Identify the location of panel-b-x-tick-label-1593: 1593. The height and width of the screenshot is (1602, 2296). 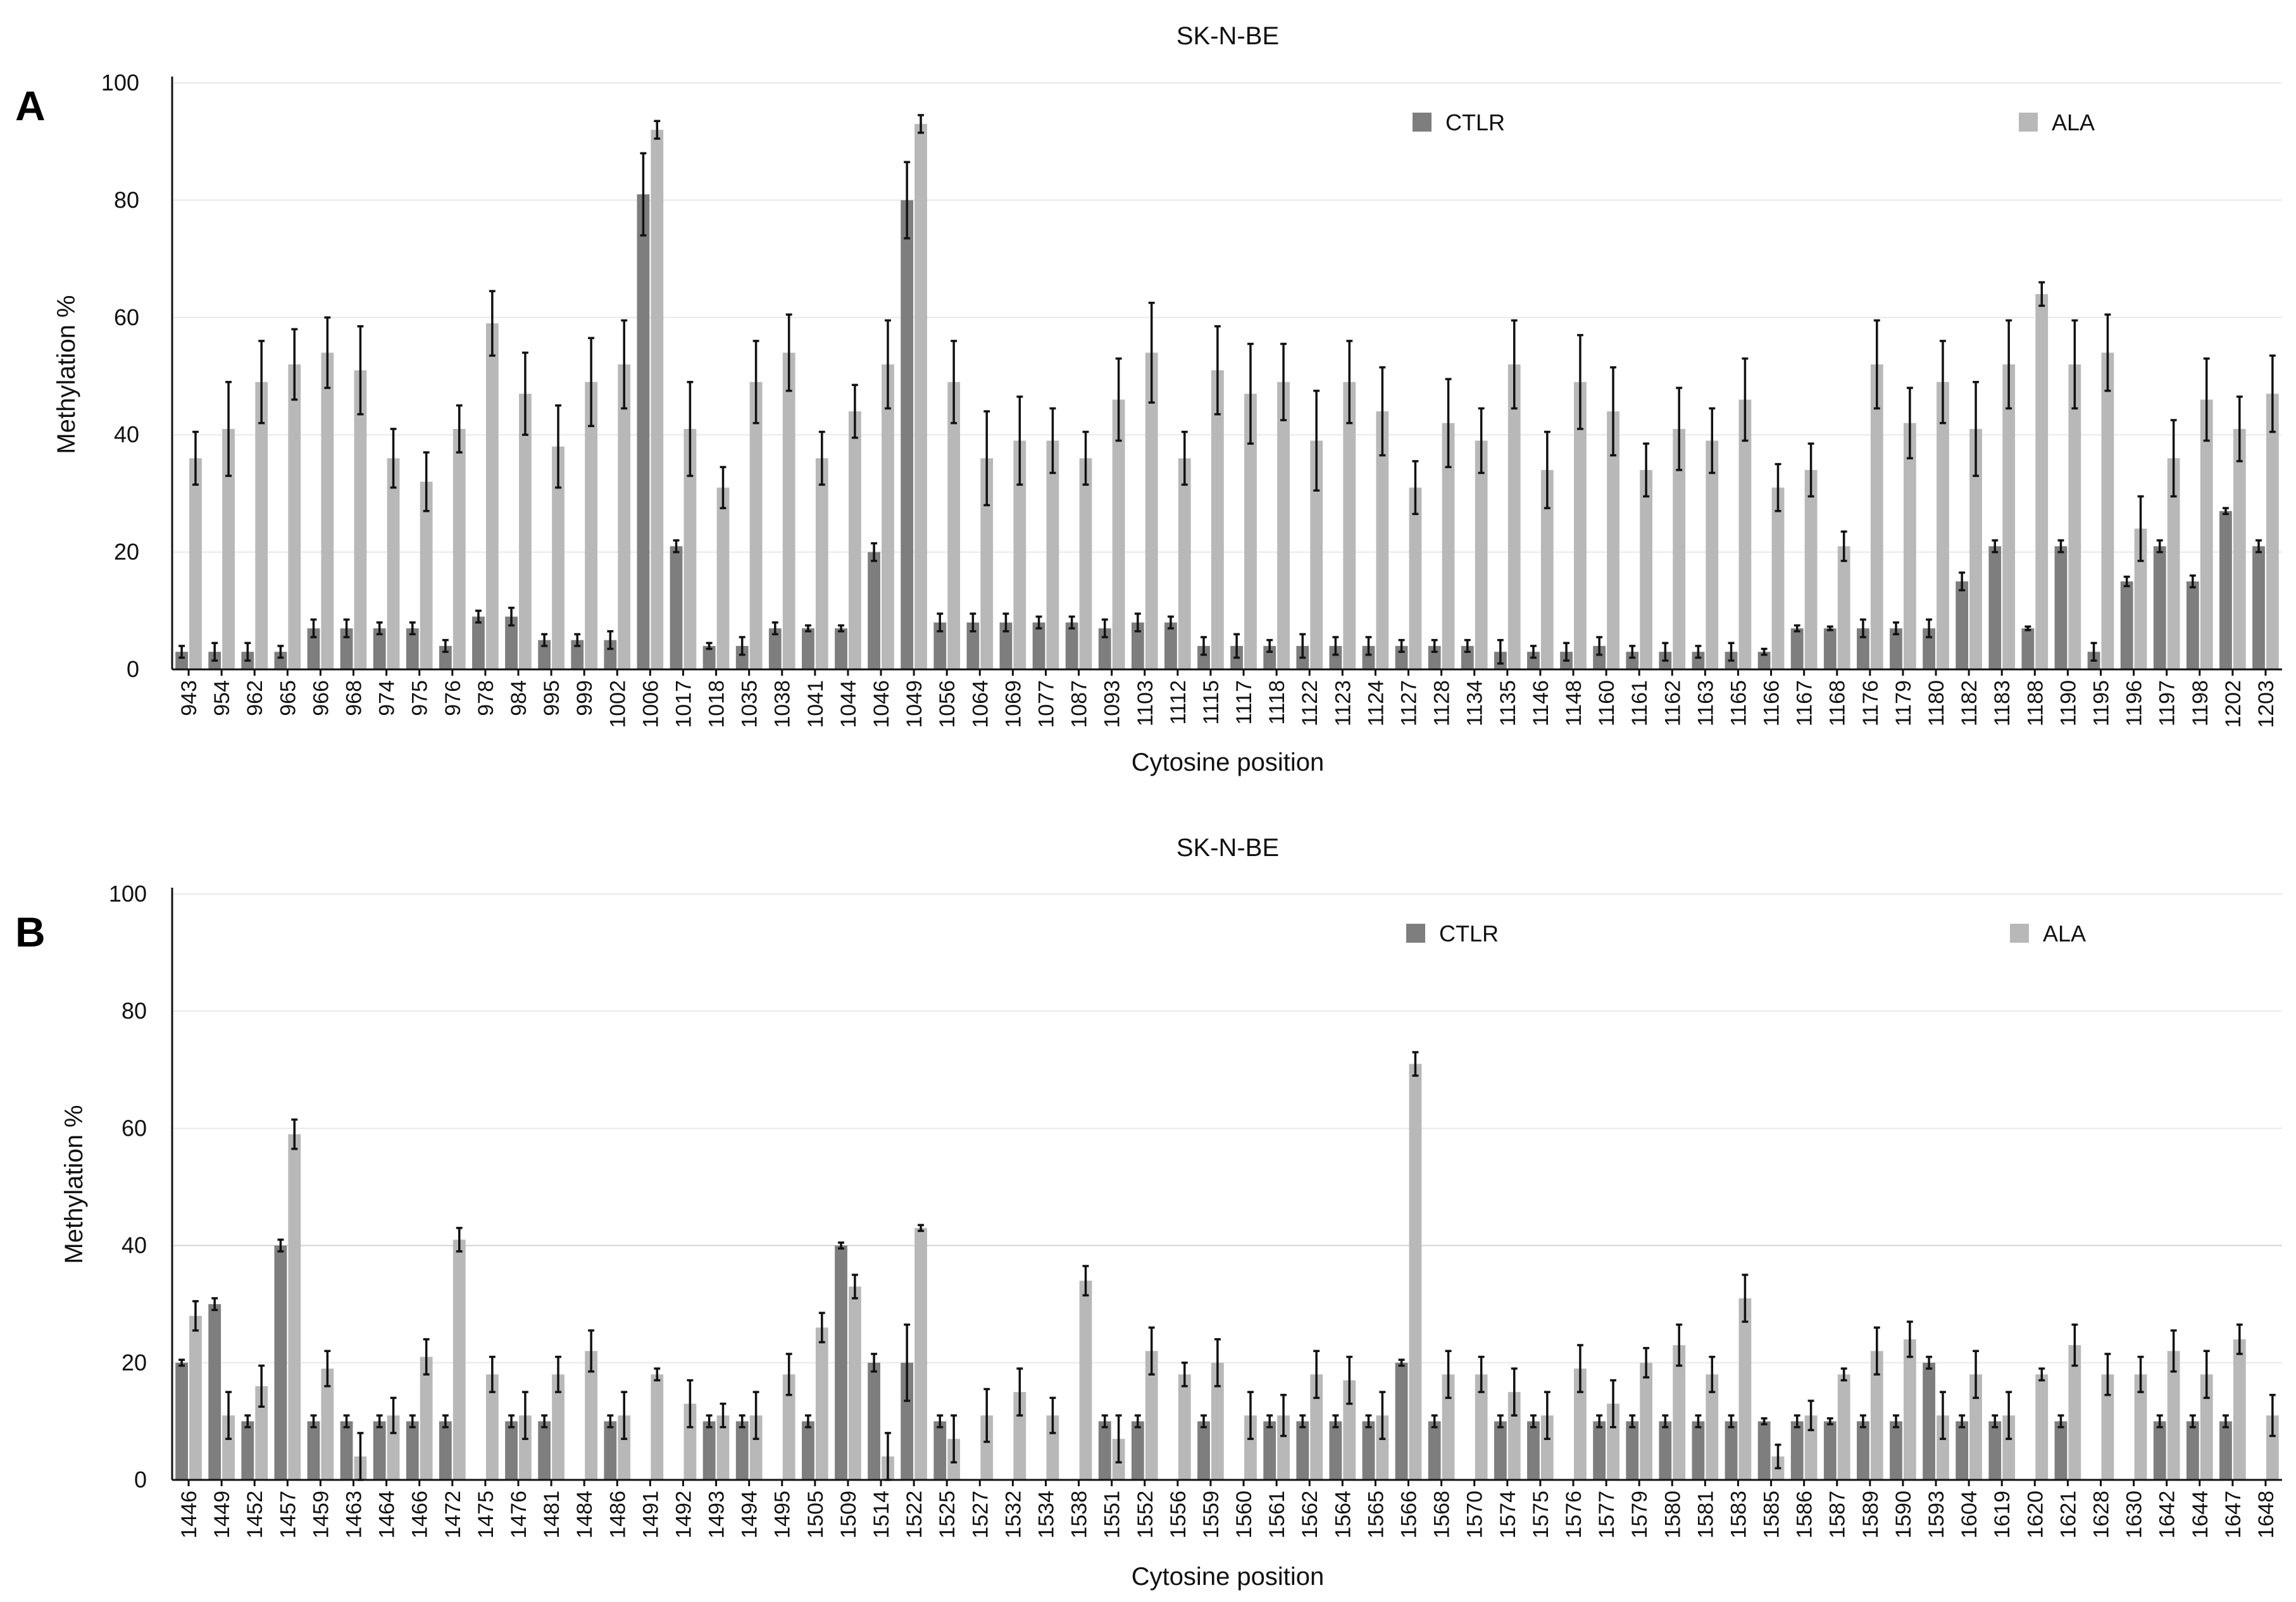
(1937, 1515).